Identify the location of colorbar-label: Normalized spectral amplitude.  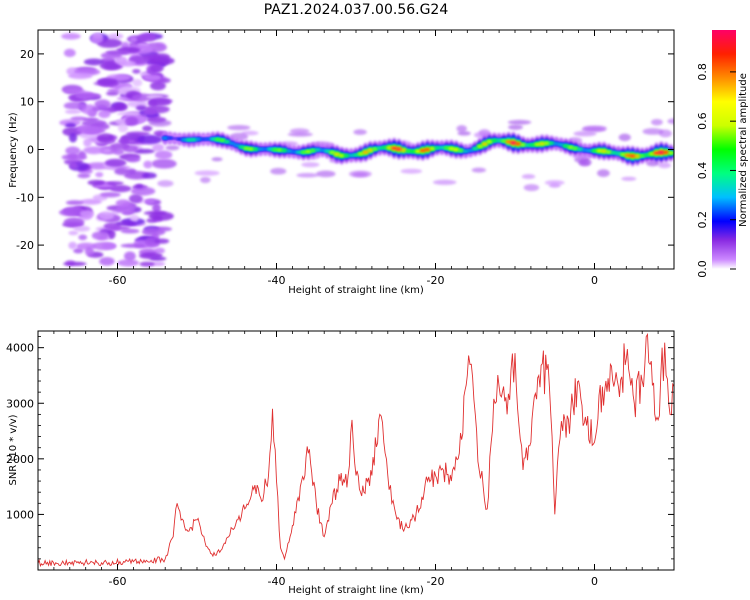
(743, 150).